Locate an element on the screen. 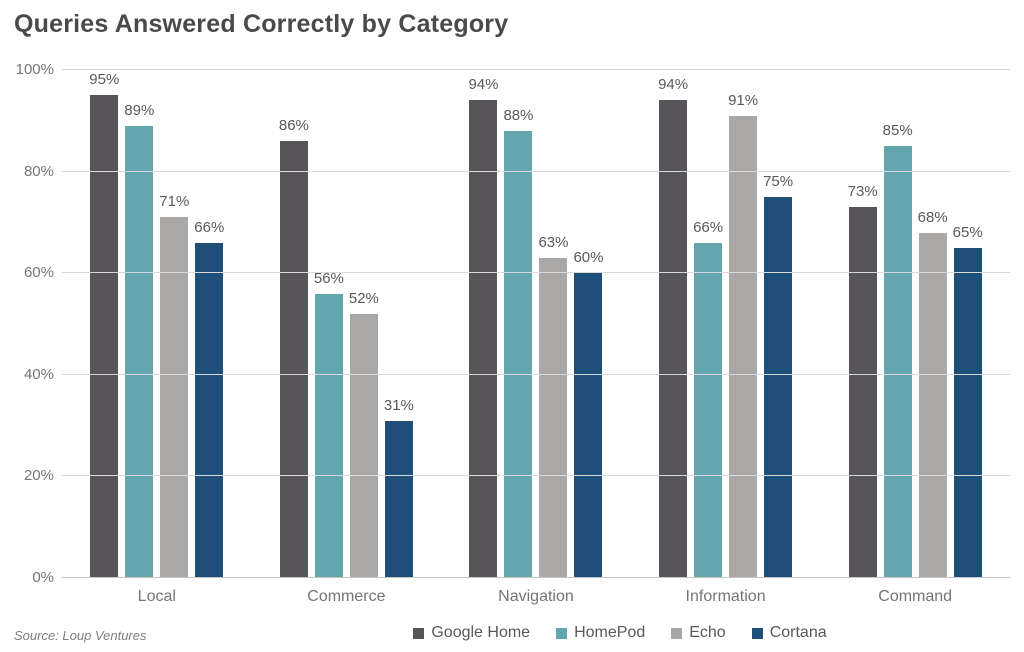 This screenshot has height=652, width=1024. bar-google-home: 95% is located at coordinates (104, 324).